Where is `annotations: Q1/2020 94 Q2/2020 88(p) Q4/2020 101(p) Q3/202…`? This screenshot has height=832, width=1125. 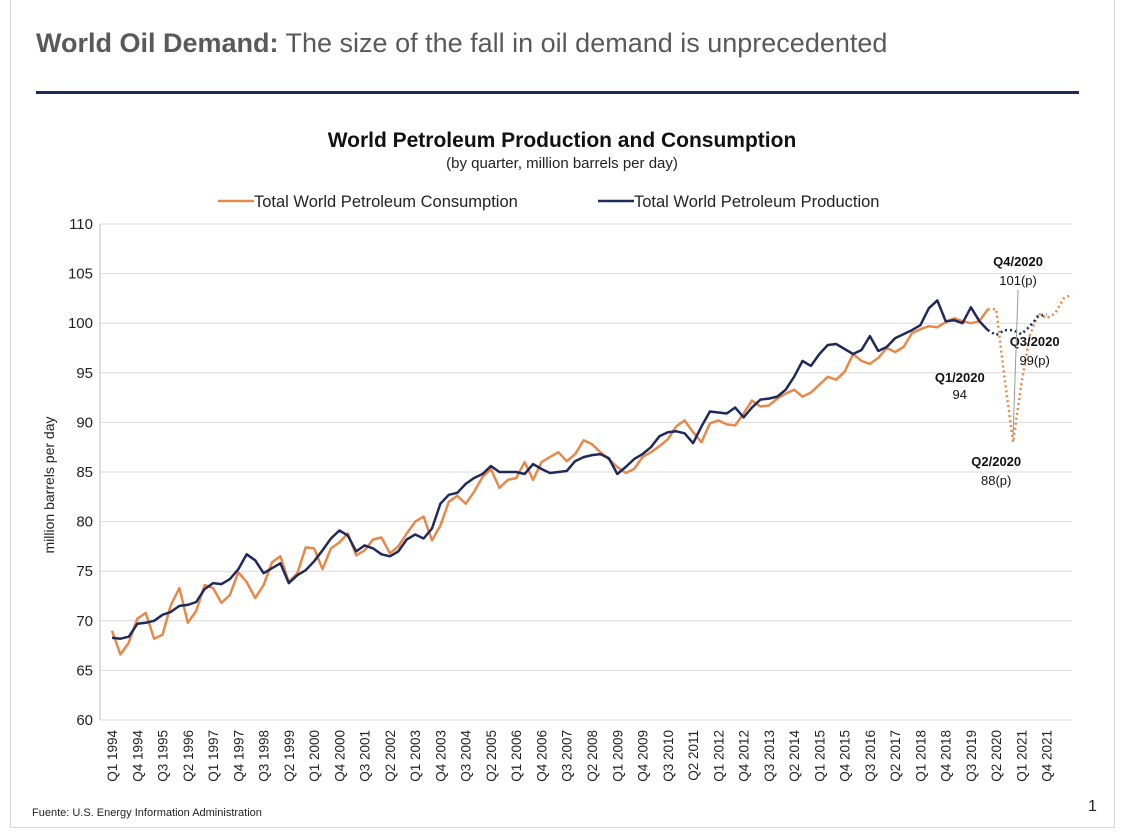 annotations: Q1/2020 94 Q2/2020 88(p) Q4/2020 101(p) Q3/202… is located at coordinates (997, 371).